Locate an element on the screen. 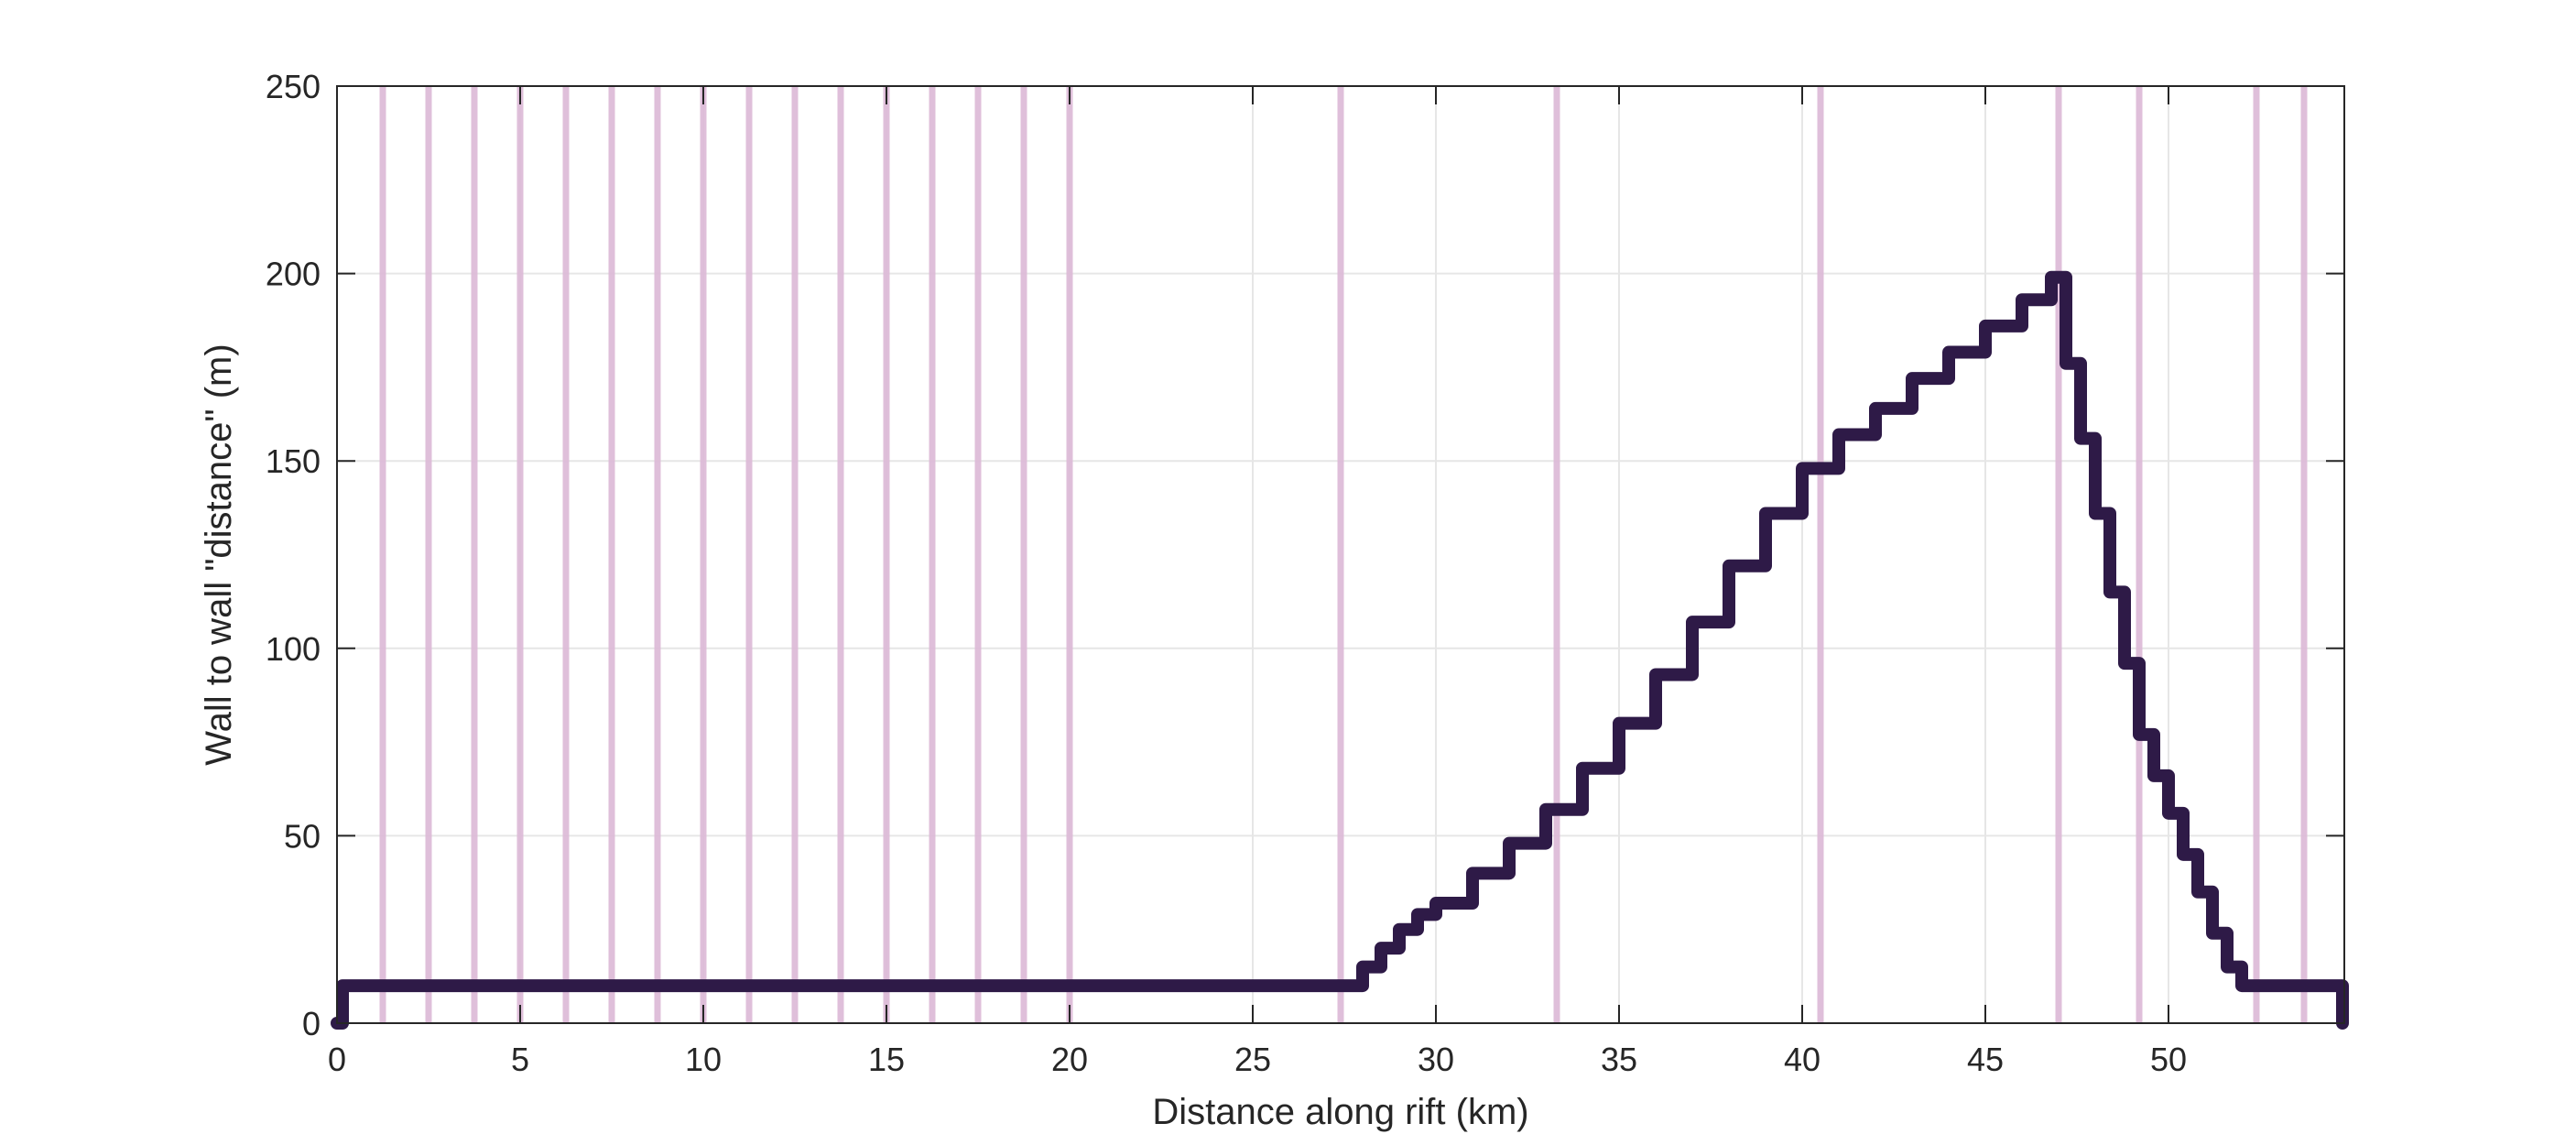 This screenshot has height=1145, width=2576. y-tick-label: 0 is located at coordinates (311, 1024).